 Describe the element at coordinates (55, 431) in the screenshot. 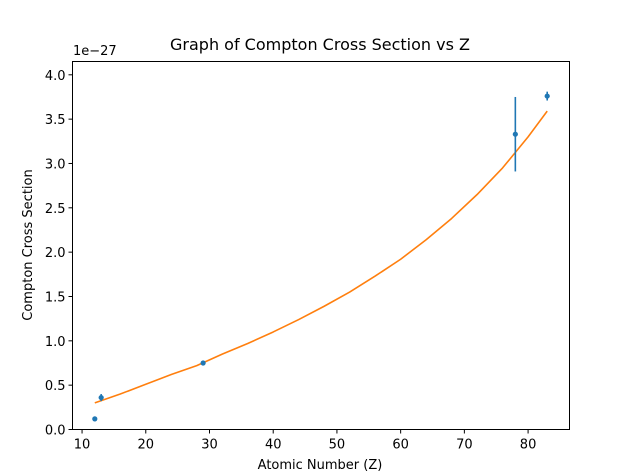

I see `y-tick-label: 0.0` at that location.